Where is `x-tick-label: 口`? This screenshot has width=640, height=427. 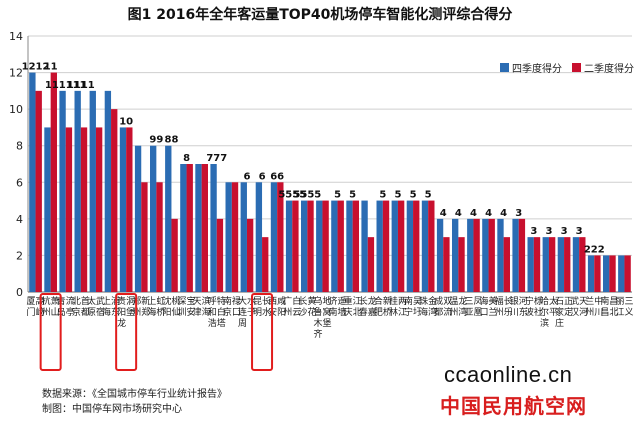
x-tick-label: 口 is located at coordinates (484, 313).